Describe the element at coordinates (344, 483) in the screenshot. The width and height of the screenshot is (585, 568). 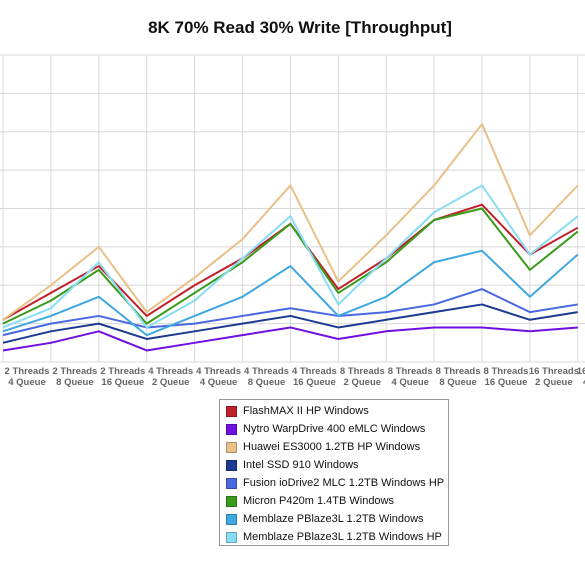
I see `legend-label: Fusion ioDrive2 MLC 1.2TB Windows HP` at that location.